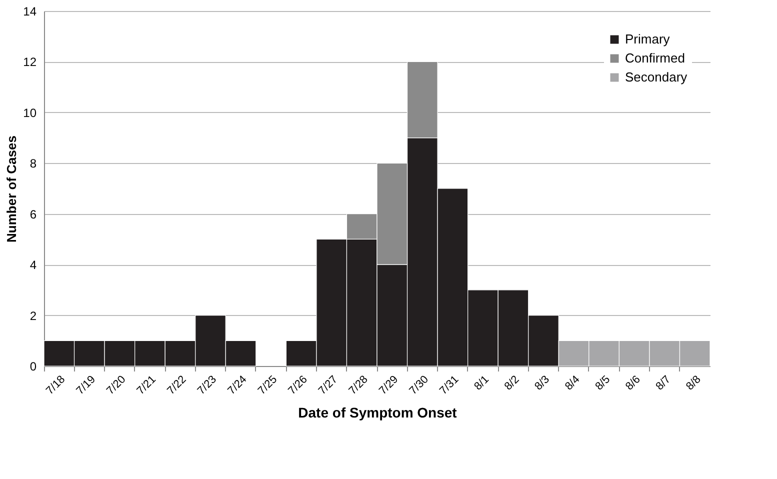 The height and width of the screenshot is (479, 777). I want to click on x-tick-label: 8/1, so click(482, 383).